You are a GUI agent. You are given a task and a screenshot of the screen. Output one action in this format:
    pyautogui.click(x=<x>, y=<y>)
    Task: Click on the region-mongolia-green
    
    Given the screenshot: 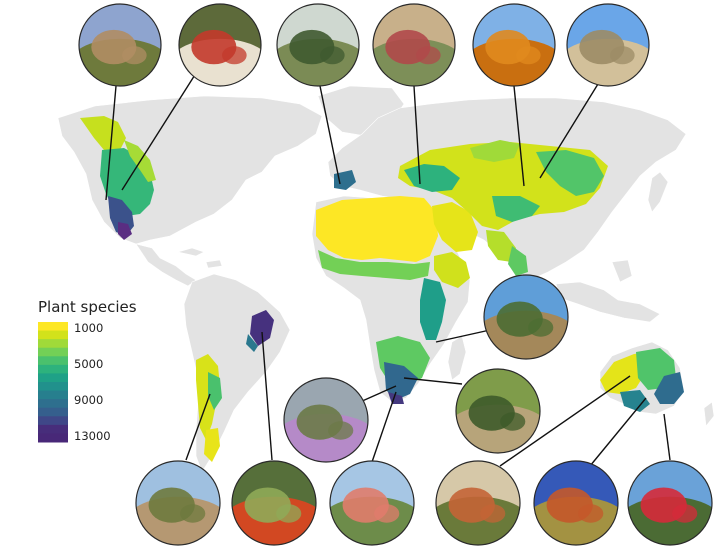 What is the action you would take?
    pyautogui.click(x=570, y=173)
    